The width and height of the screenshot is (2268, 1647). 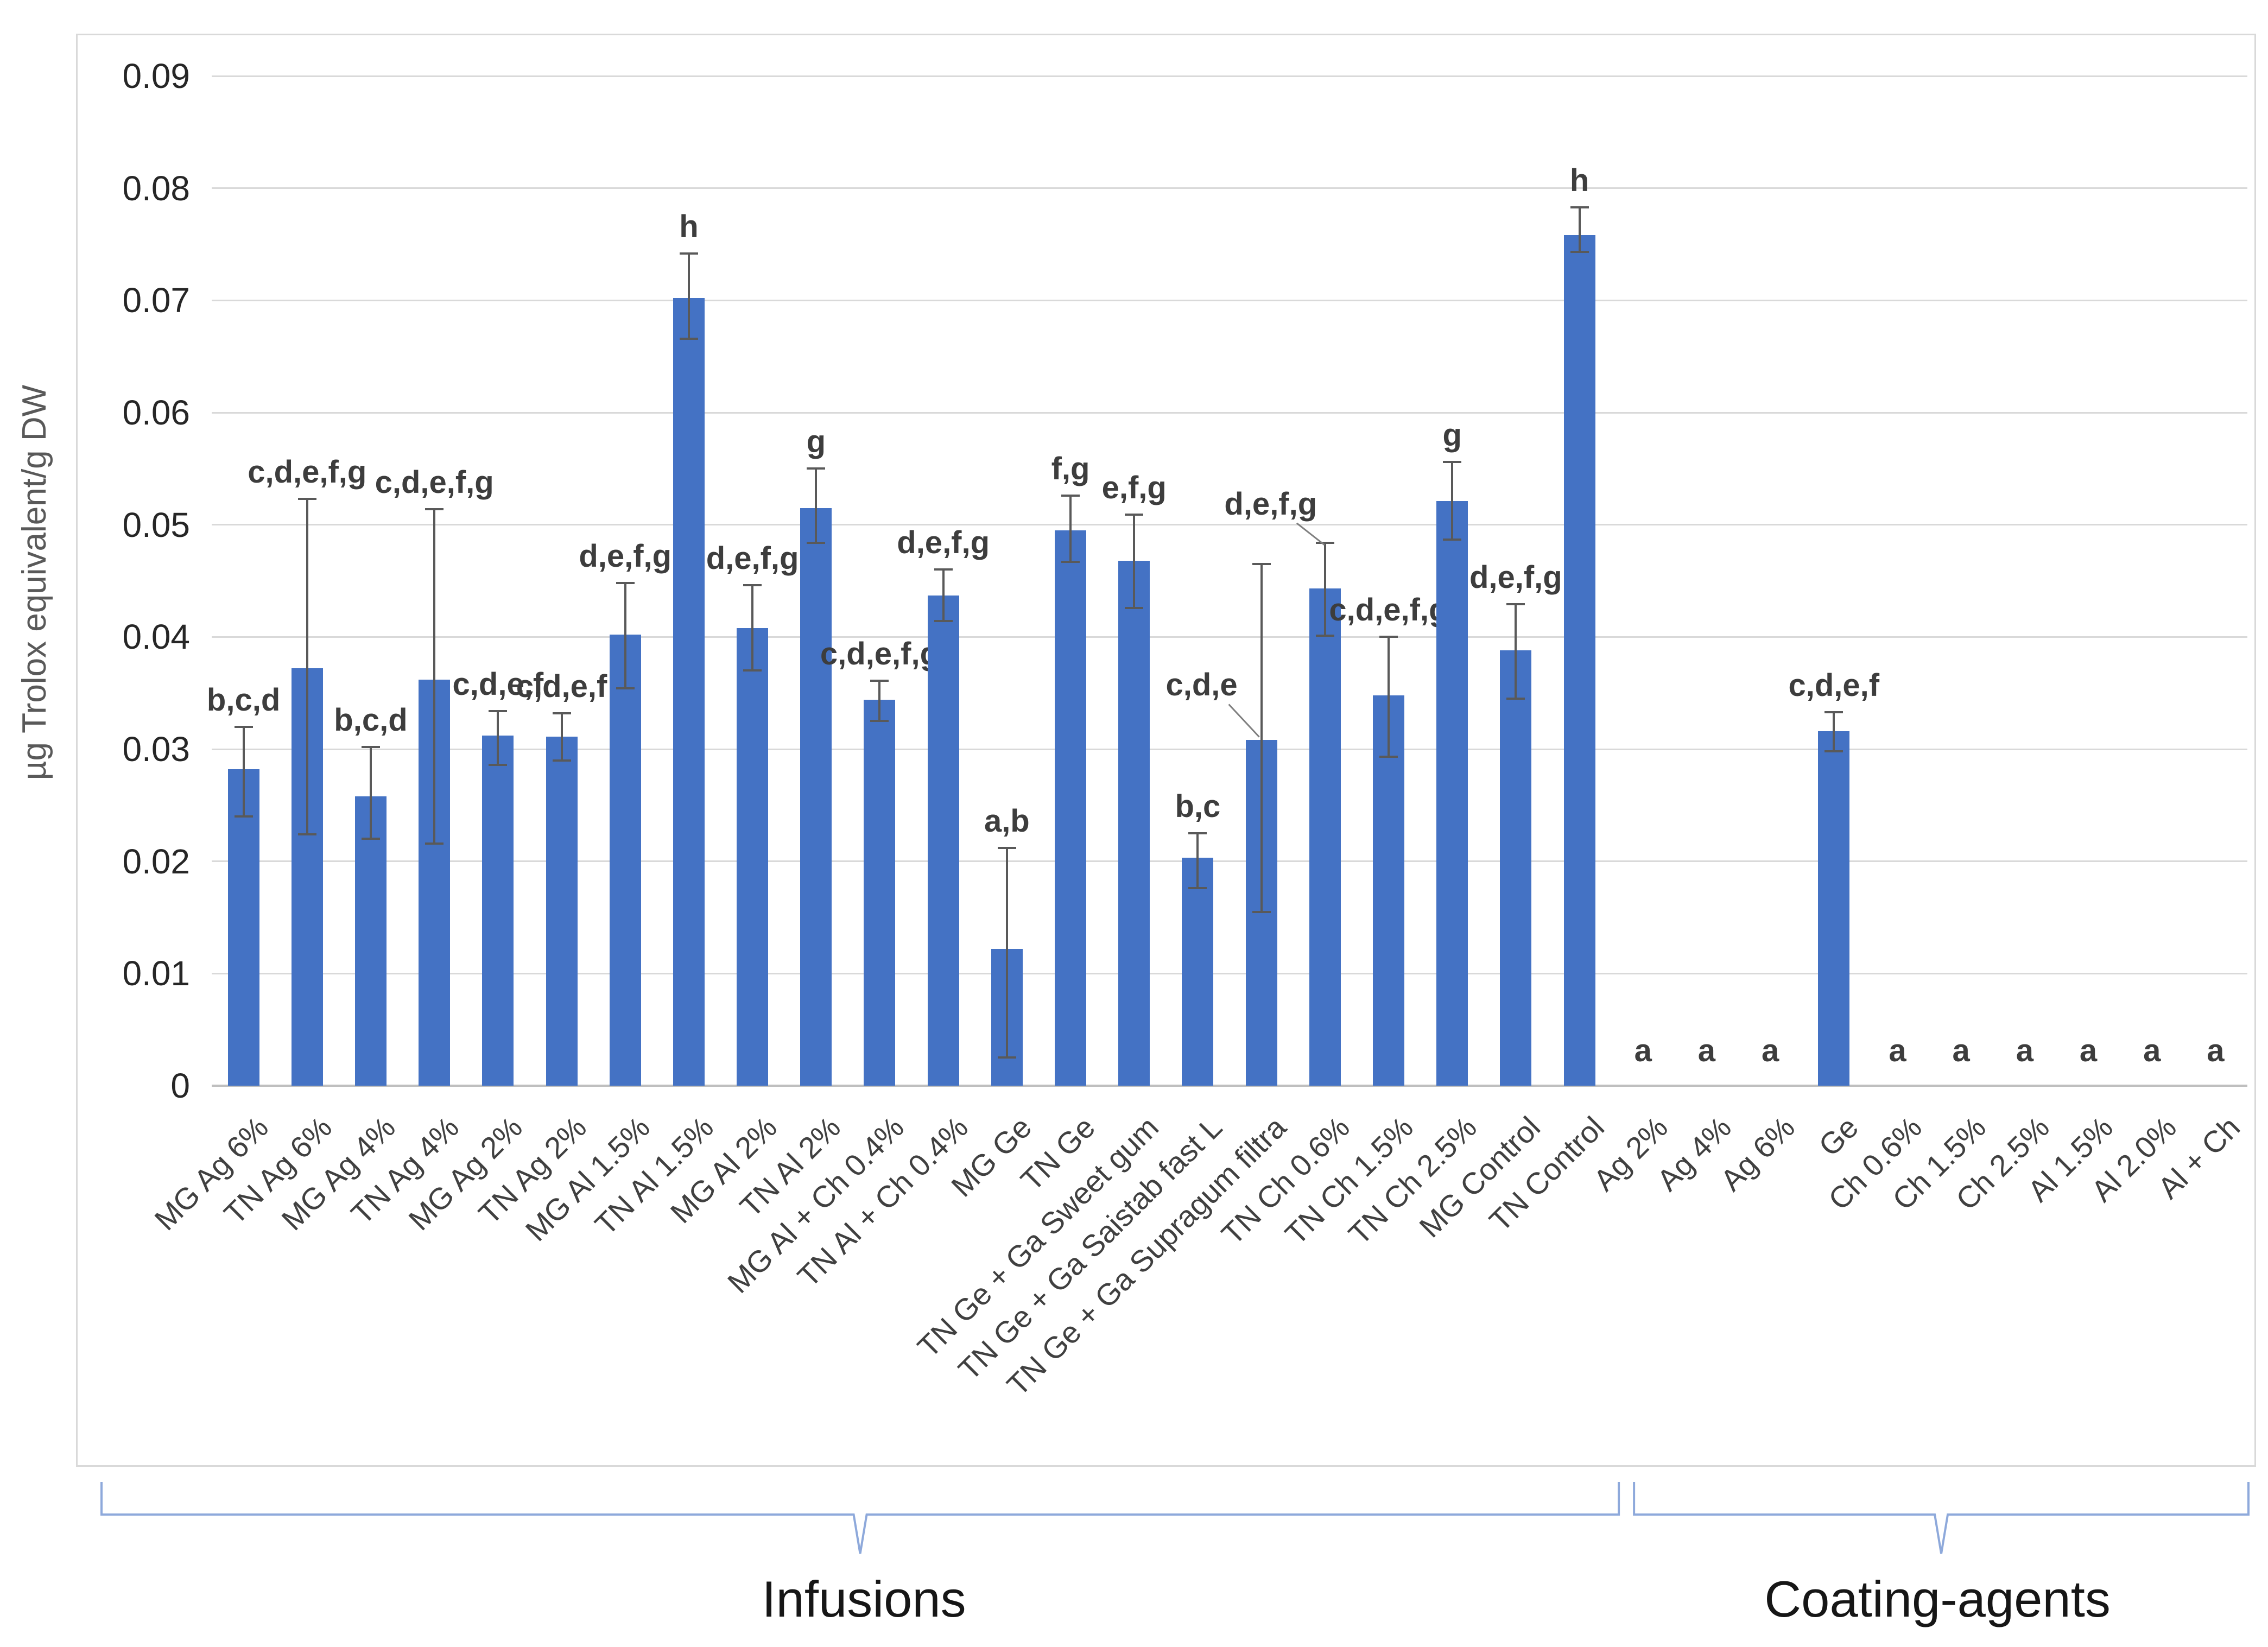 What do you see at coordinates (864, 1599) in the screenshot?
I see `group-label-infusions: Infusions` at bounding box center [864, 1599].